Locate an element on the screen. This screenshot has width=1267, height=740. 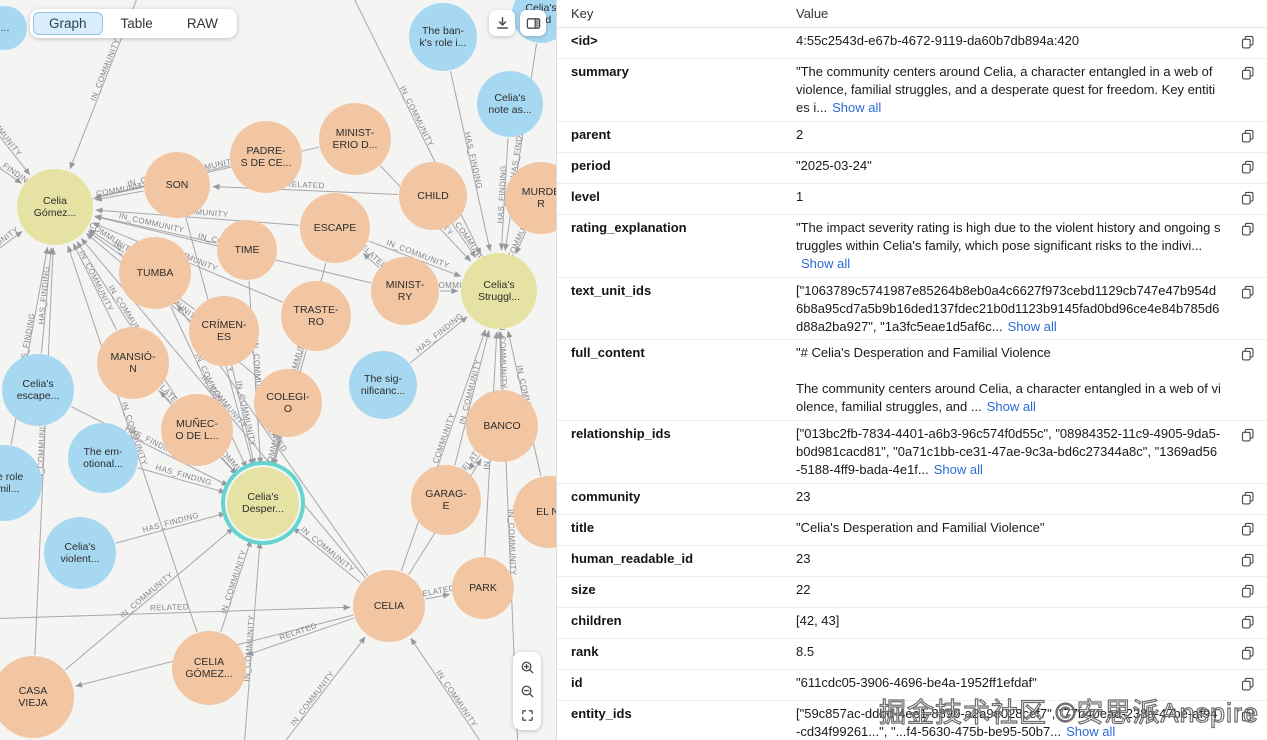
tab-raw: RAW is located at coordinates (202, 23).